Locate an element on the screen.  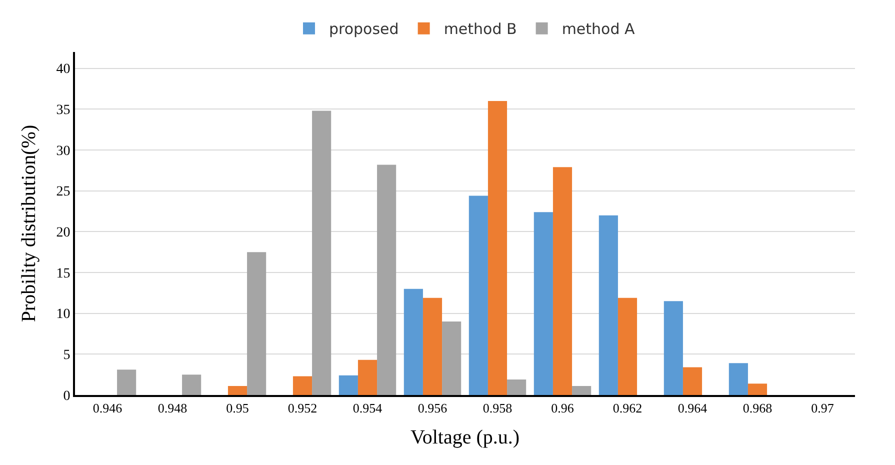
y-tick-label: 0 is located at coordinates (66, 396).